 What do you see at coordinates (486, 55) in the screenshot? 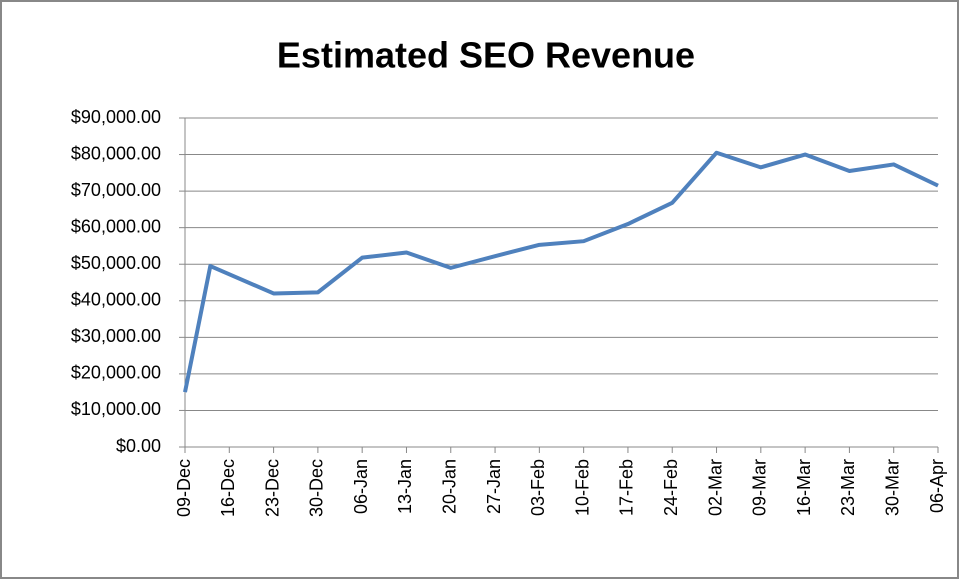
I see `chart-title: Estimated SEO Revenue` at bounding box center [486, 55].